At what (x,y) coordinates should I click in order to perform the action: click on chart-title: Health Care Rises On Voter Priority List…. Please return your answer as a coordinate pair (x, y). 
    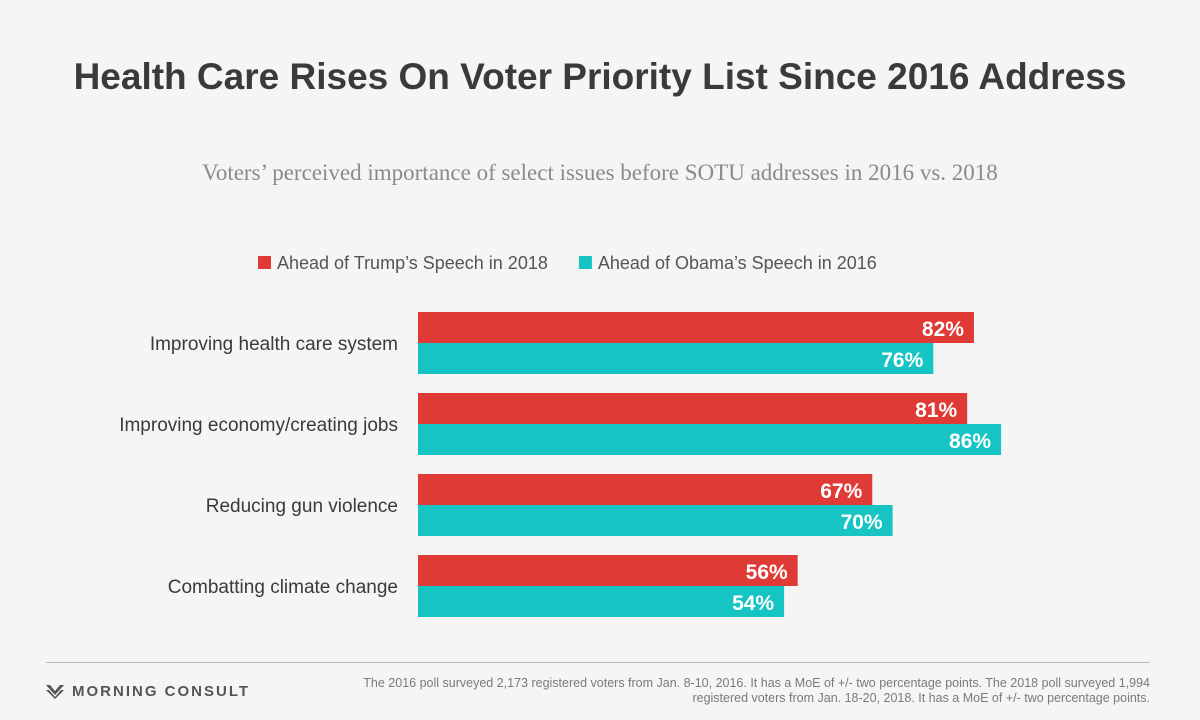
    Looking at the image, I should click on (600, 76).